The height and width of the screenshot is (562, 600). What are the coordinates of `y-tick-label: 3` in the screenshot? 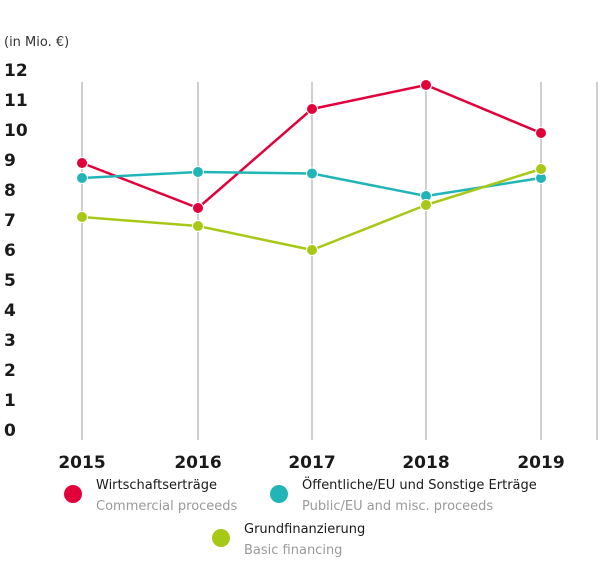 It's located at (10, 341).